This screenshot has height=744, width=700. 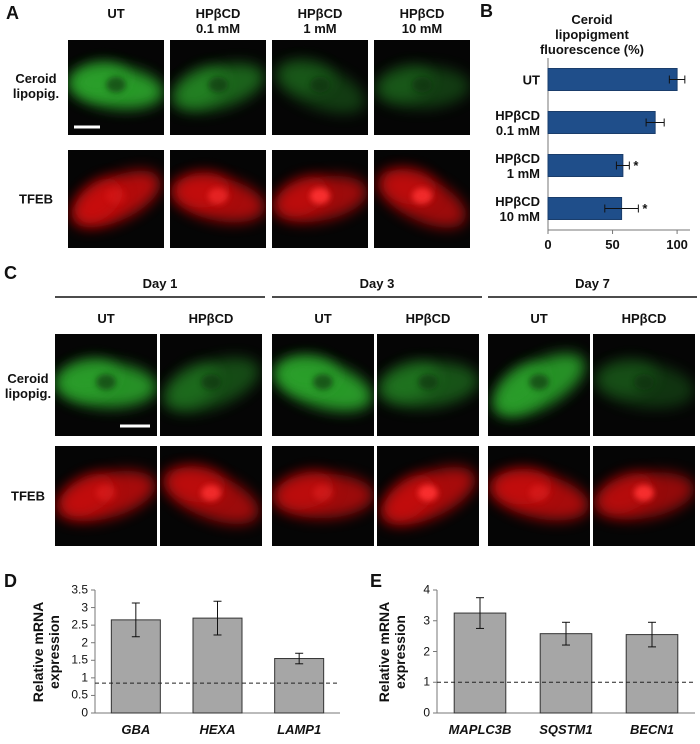 What do you see at coordinates (566, 729) in the screenshot?
I see `category-label: SQSTM1` at bounding box center [566, 729].